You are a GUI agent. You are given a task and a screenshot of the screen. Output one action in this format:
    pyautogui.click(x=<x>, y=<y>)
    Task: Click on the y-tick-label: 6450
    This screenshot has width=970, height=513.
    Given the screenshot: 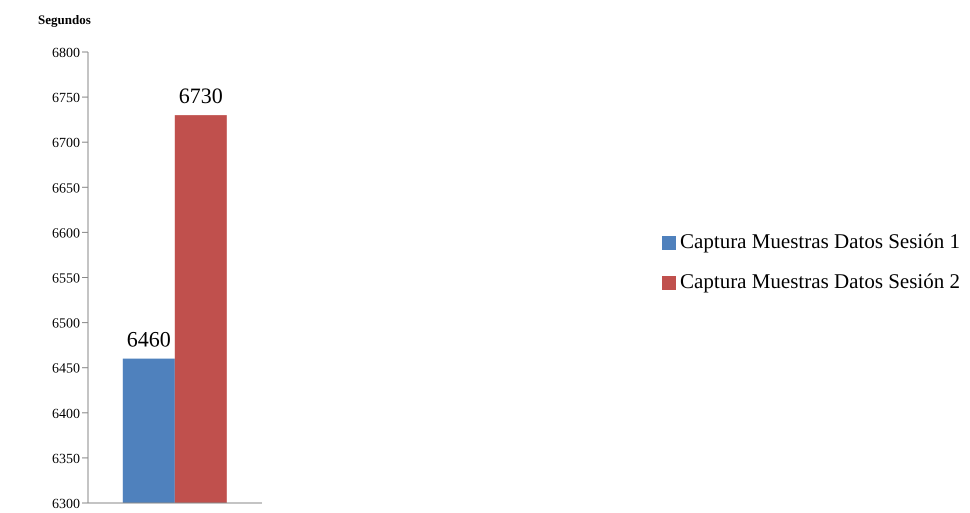 What is the action you would take?
    pyautogui.click(x=66, y=369)
    